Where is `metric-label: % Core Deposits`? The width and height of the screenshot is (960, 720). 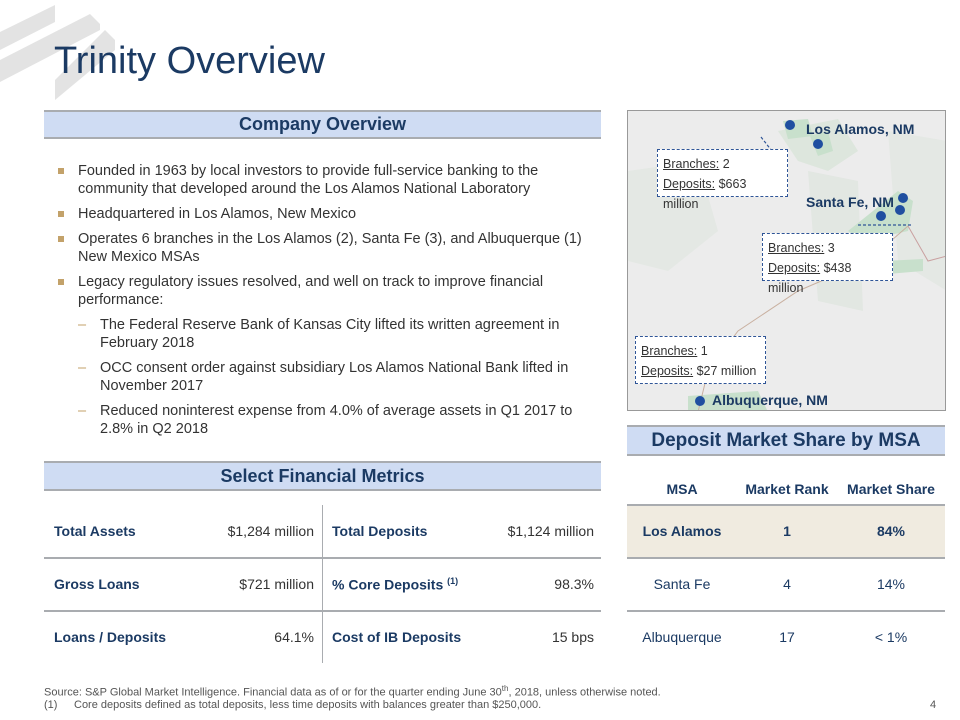 metric-label: % Core Deposits is located at coordinates (388, 584).